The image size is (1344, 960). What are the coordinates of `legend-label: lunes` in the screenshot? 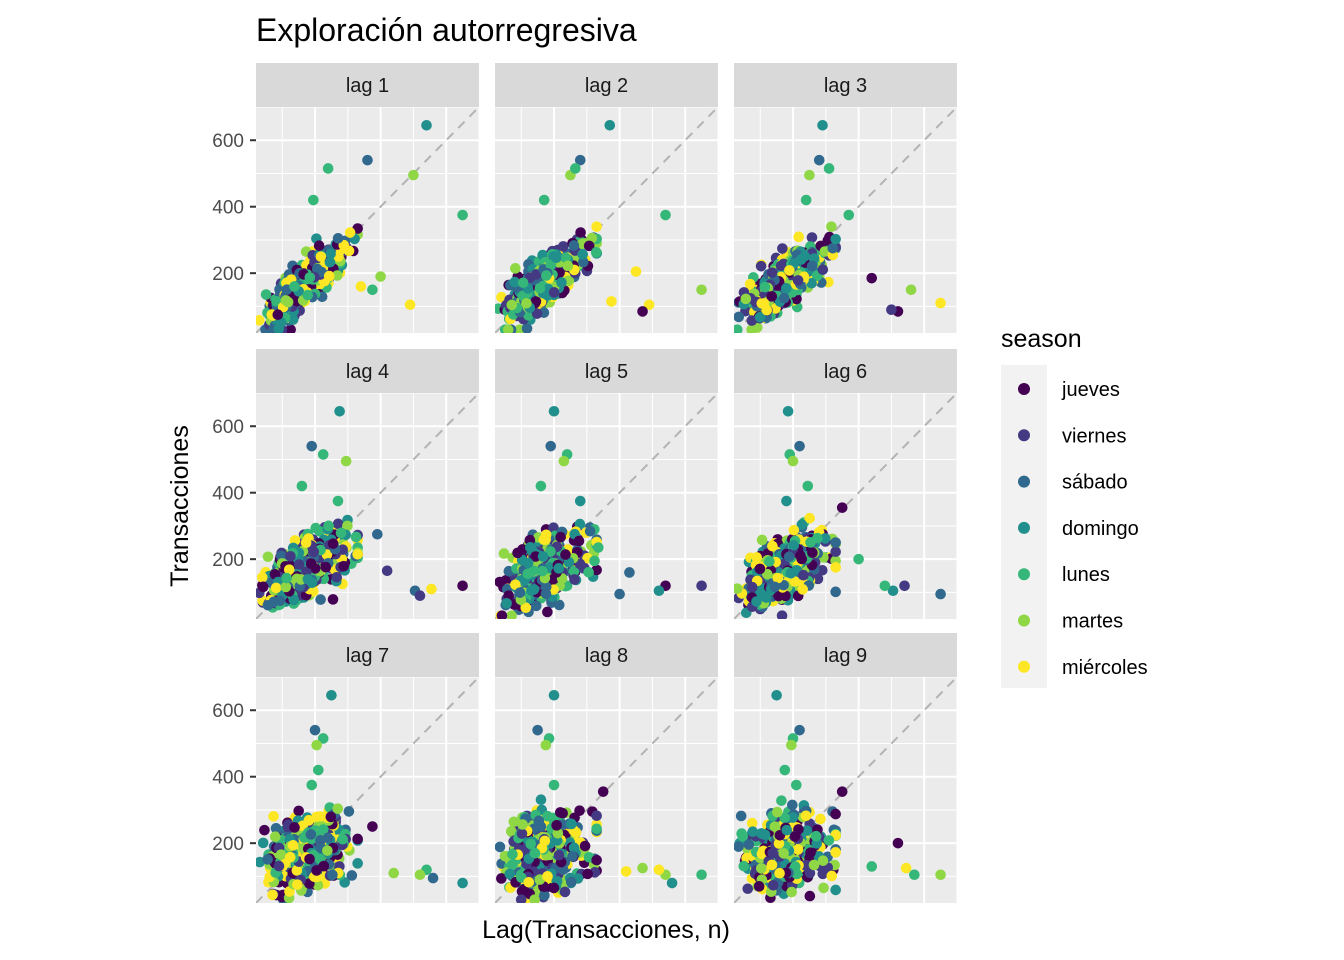 It's located at (1086, 575).